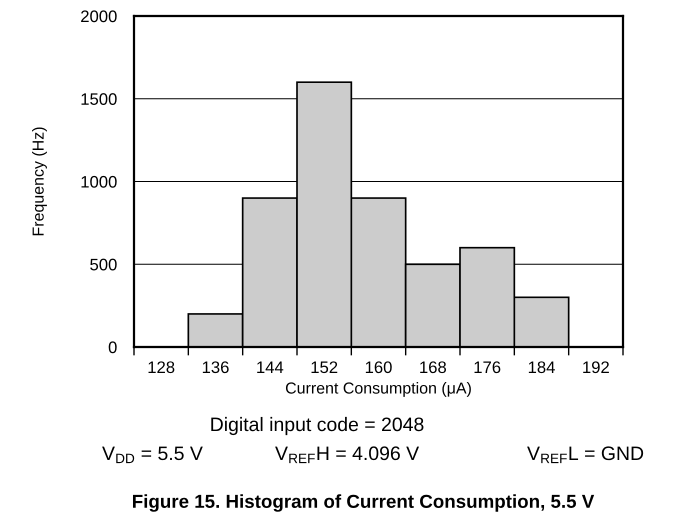 The width and height of the screenshot is (673, 520). Describe the element at coordinates (99, 99) in the screenshot. I see `y-tick-label: 1500` at that location.